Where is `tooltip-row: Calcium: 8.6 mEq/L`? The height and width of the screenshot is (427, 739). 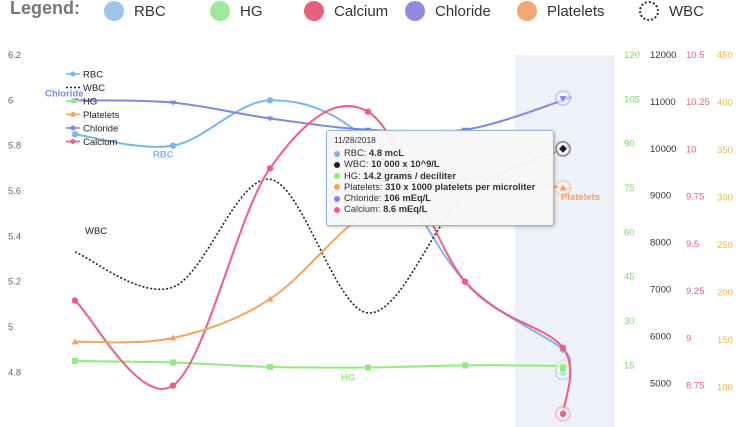
tooltip-row: Calcium: 8.6 mEq/L is located at coordinates (440, 208).